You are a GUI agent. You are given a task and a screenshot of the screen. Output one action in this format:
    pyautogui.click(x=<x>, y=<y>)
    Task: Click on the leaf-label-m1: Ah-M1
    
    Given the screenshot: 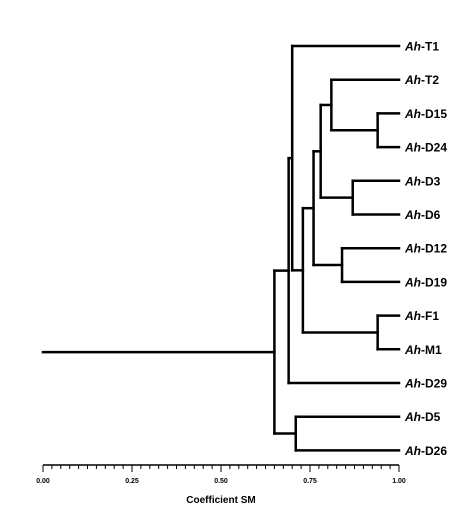 What is the action you would take?
    pyautogui.click(x=423, y=350)
    